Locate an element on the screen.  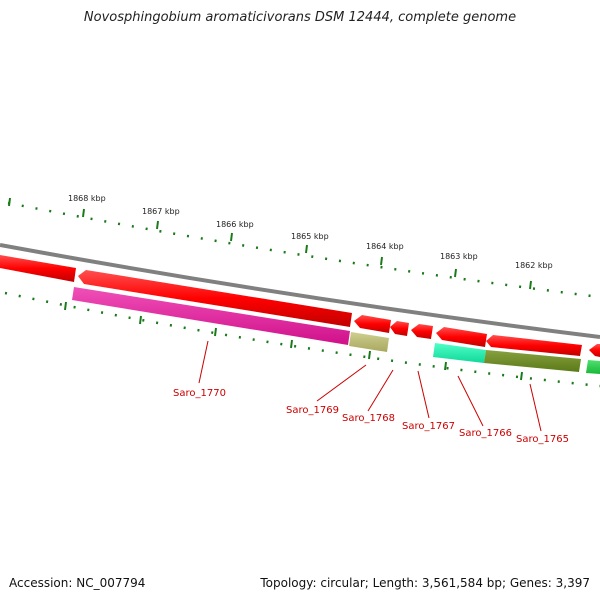
feature-aqua is located at coordinates (459, 353).